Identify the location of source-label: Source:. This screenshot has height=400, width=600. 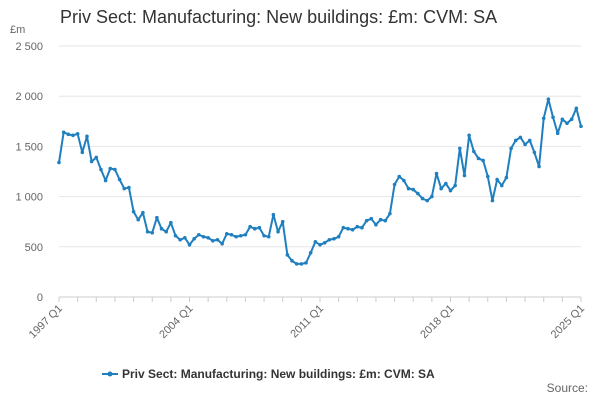
(567, 388).